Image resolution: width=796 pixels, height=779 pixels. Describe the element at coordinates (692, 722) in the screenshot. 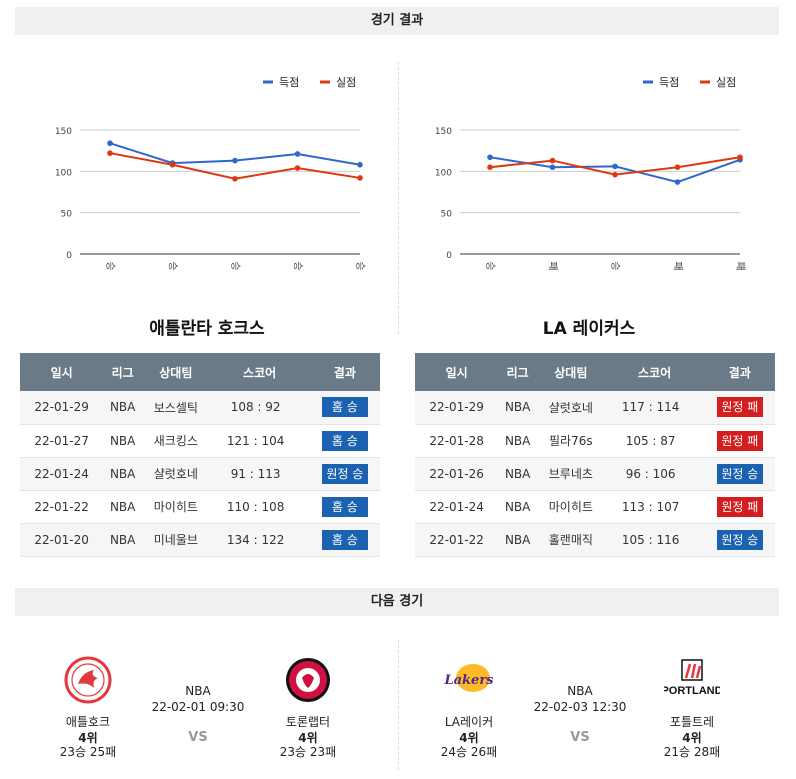

I see `next2-away-name: 포틀트레` at that location.